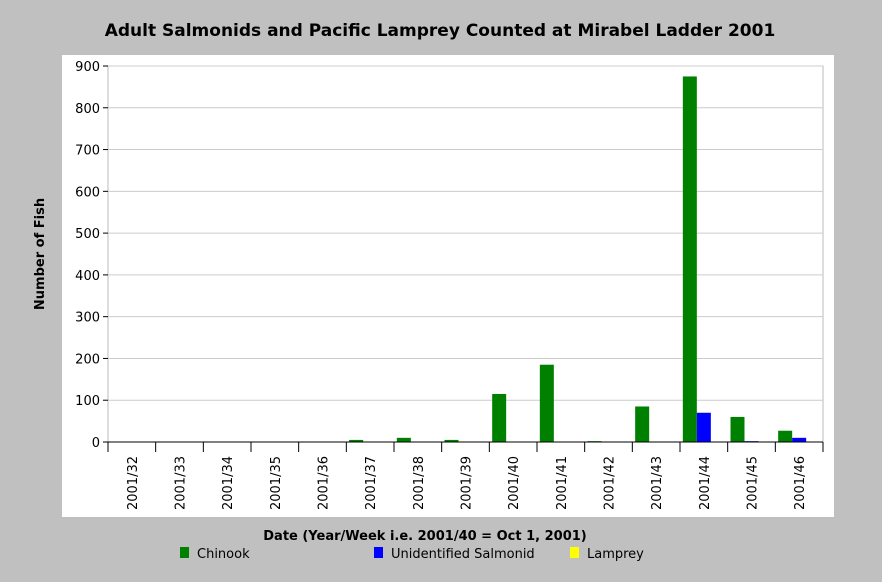 The image size is (882, 582). Describe the element at coordinates (467, 483) in the screenshot. I see `x-tick-label: 2001/39` at that location.